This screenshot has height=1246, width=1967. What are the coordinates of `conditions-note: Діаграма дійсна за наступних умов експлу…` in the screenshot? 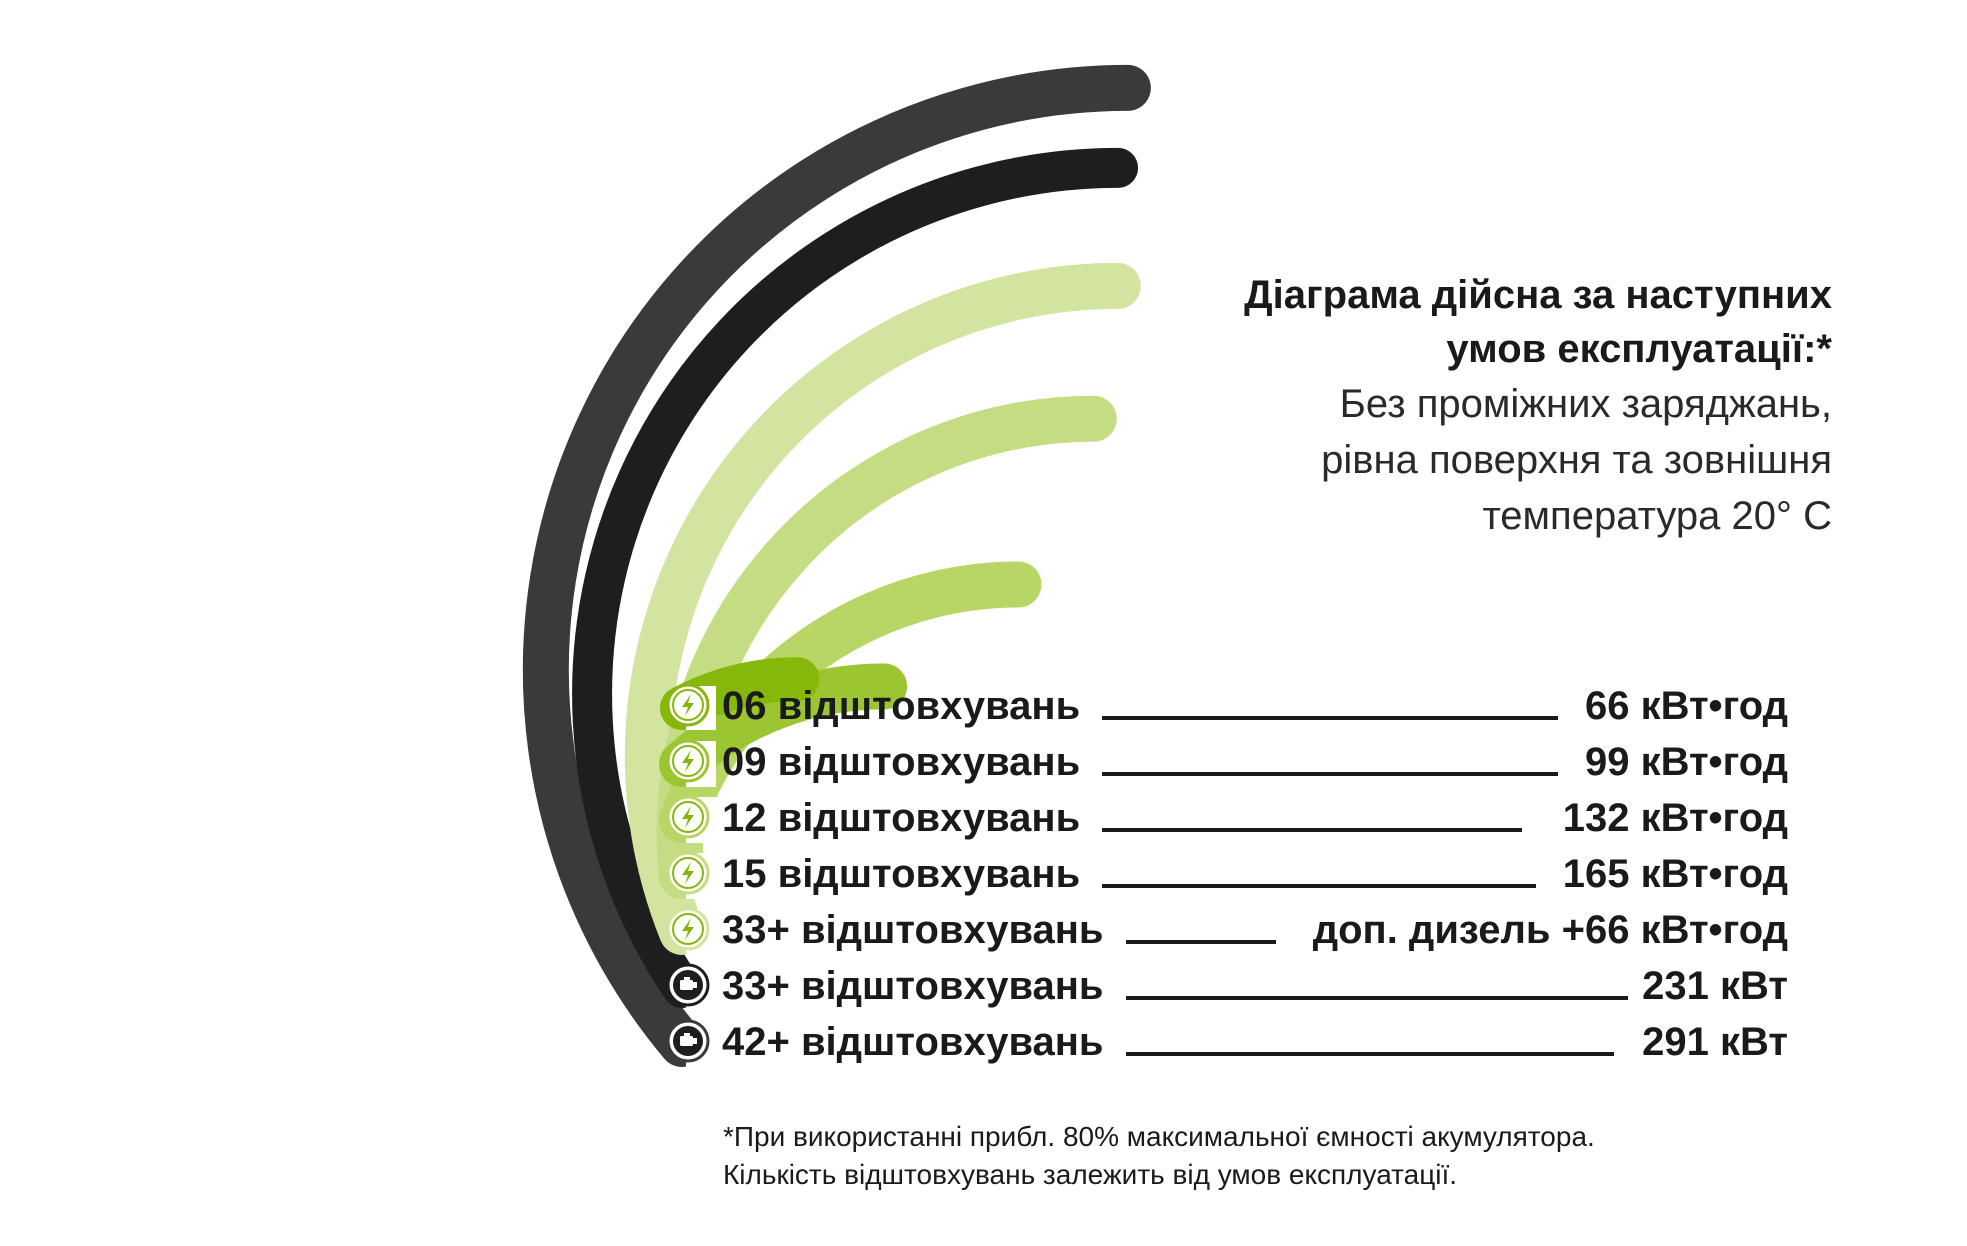 It's located at (1538, 406).